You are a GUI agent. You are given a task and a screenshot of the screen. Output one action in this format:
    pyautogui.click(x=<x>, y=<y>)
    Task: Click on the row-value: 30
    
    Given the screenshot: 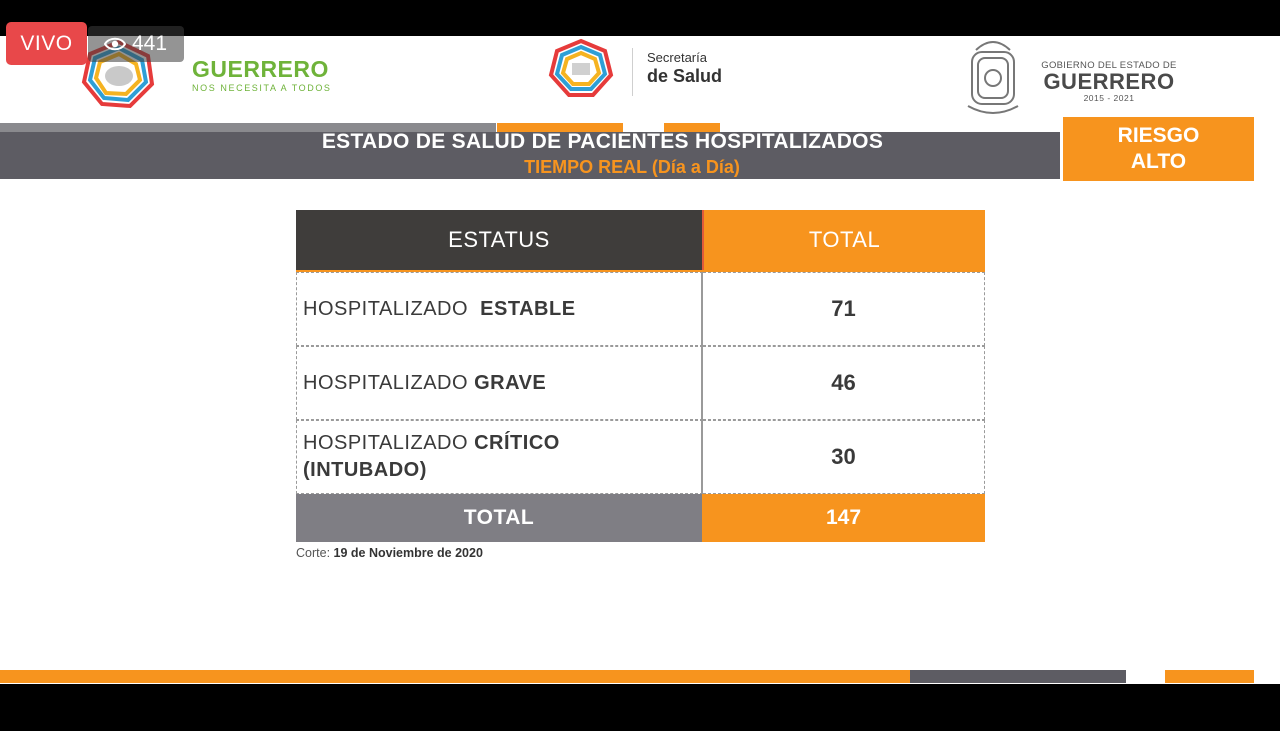 What is the action you would take?
    pyautogui.click(x=844, y=457)
    